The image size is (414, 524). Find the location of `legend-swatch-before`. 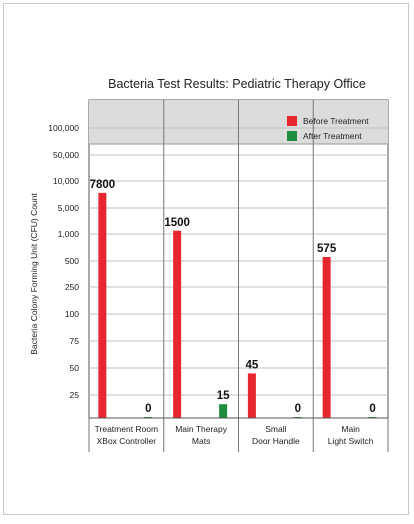

legend-swatch-before is located at coordinates (292, 121).